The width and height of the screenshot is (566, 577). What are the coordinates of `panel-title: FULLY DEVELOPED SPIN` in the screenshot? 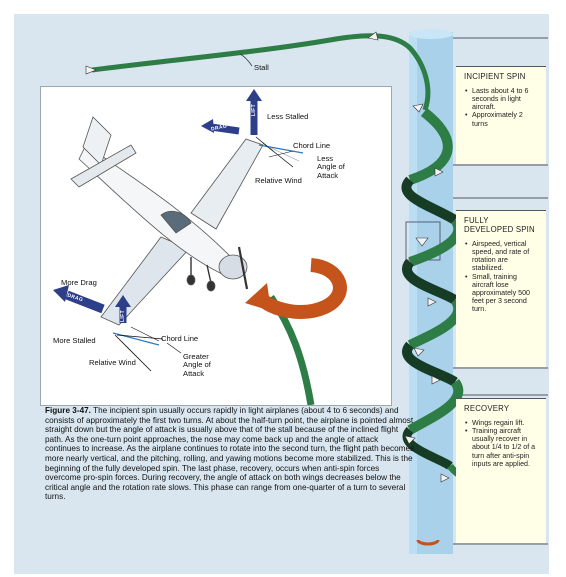 It's located at (499, 225).